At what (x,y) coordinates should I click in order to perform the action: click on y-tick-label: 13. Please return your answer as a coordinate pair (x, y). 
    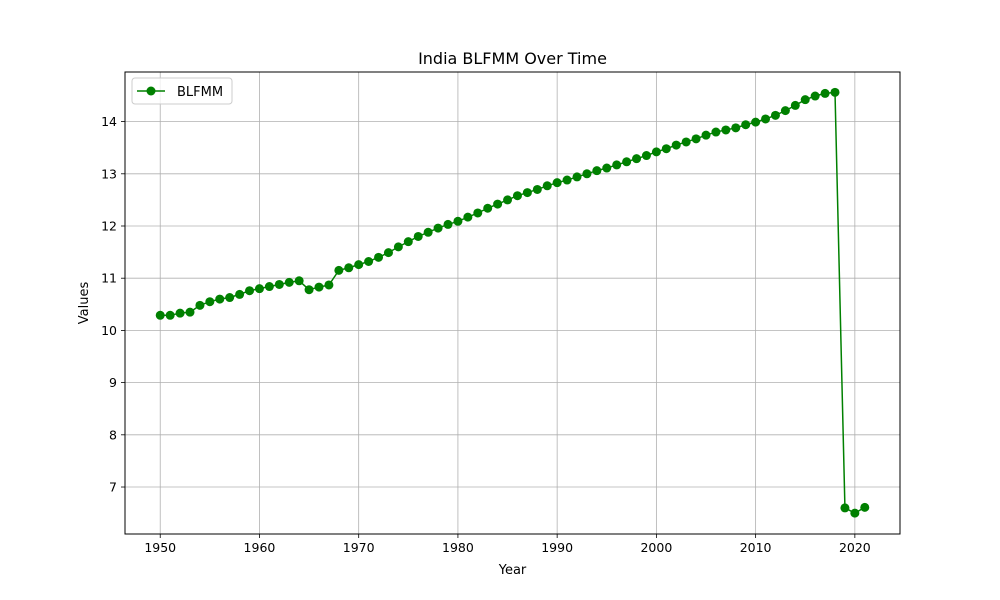
    Looking at the image, I should click on (109, 173).